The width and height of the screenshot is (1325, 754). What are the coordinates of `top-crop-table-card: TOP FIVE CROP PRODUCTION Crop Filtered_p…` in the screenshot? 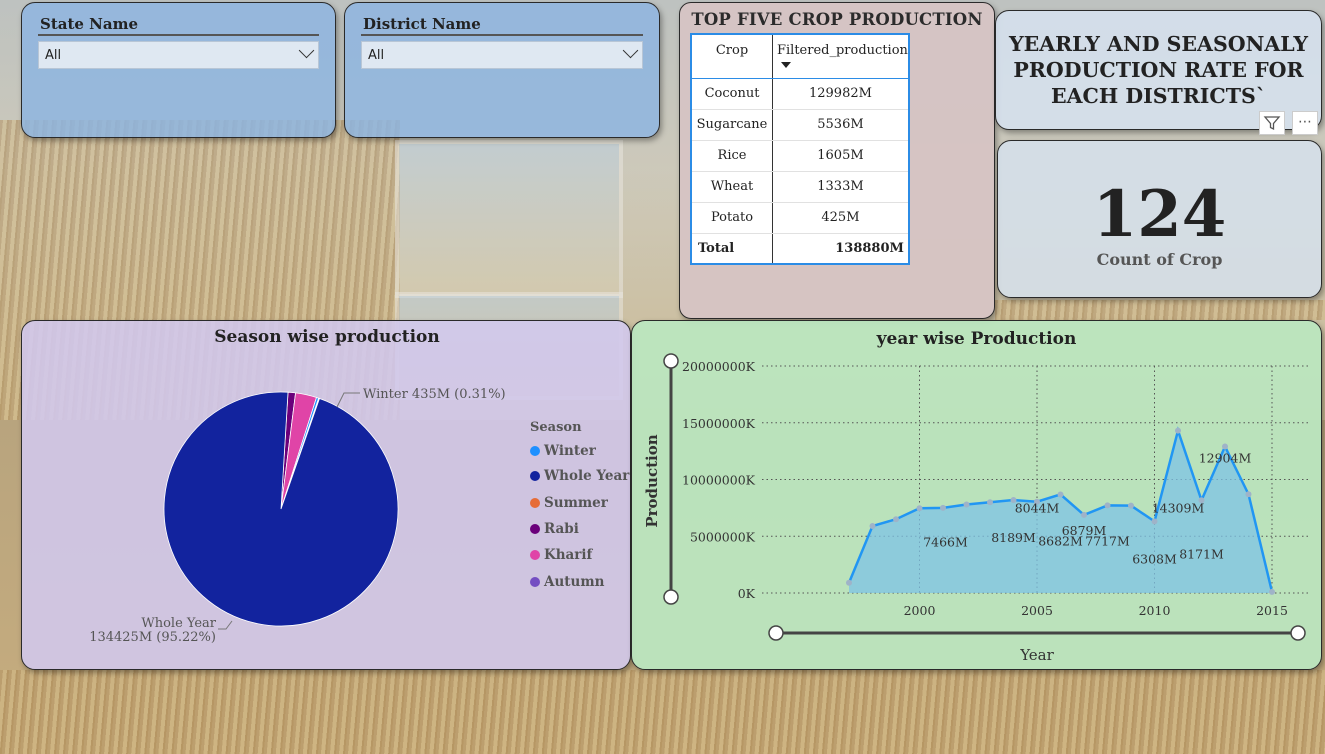 It's located at (837, 160).